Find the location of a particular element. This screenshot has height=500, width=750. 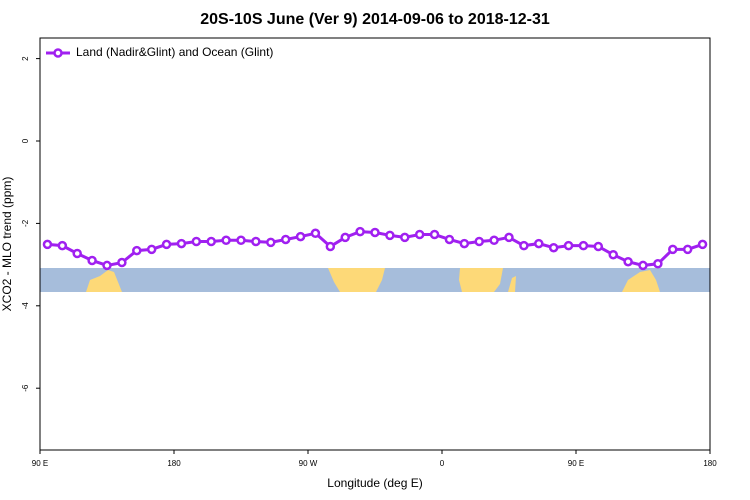

y-axis-title: XCO2 - MLO trend (ppm) is located at coordinates (7, 244).